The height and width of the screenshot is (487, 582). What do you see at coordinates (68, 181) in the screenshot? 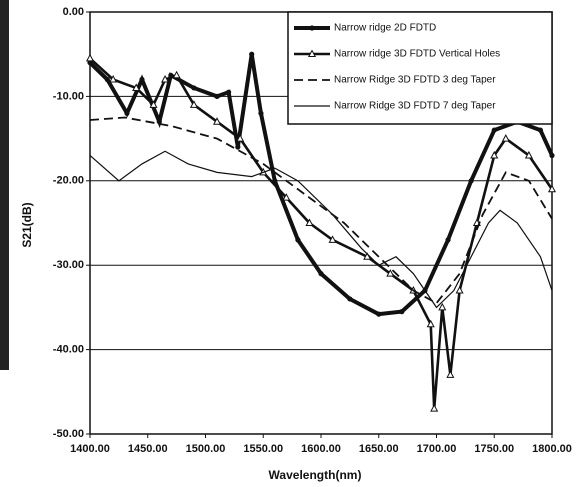
I see `y-tick-label: -20.00` at bounding box center [68, 181].